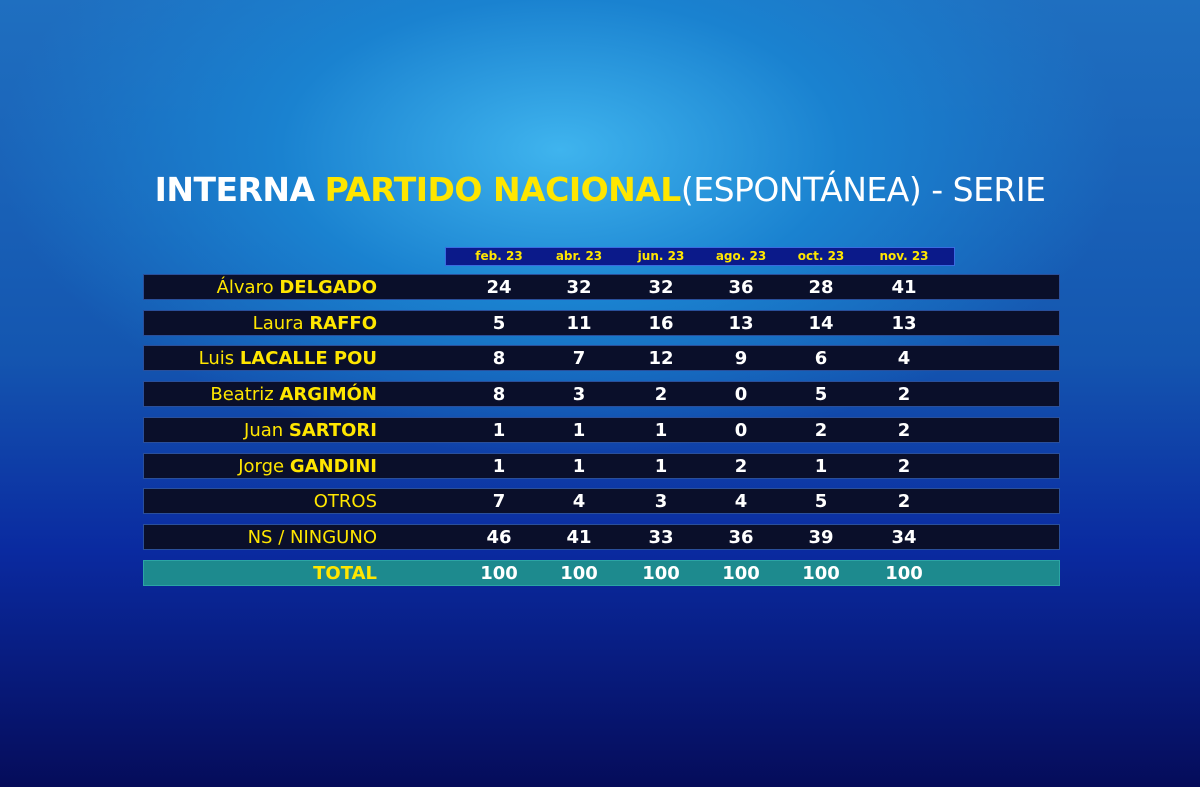 This screenshot has height=787, width=1200. What do you see at coordinates (741, 256) in the screenshot?
I see `column-header: ago. 23` at bounding box center [741, 256].